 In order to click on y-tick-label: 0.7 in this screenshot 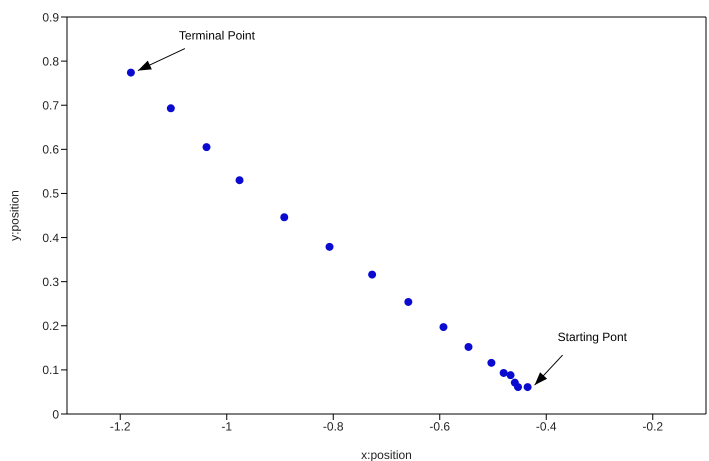, I will do `click(51, 105)`.